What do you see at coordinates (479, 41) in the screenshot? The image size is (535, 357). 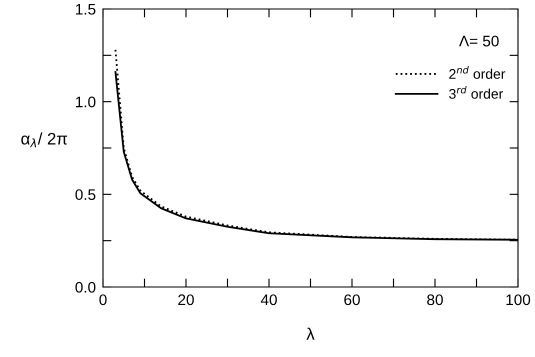 I see `annotation: Λ= 50` at bounding box center [479, 41].